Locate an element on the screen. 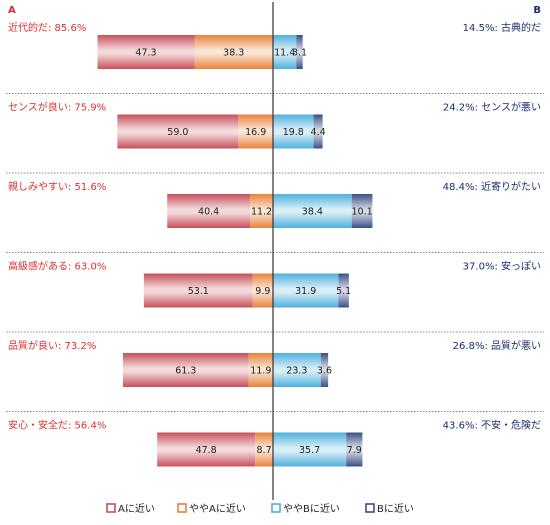 The image size is (550, 525). data-label: 31.9 is located at coordinates (305, 291).